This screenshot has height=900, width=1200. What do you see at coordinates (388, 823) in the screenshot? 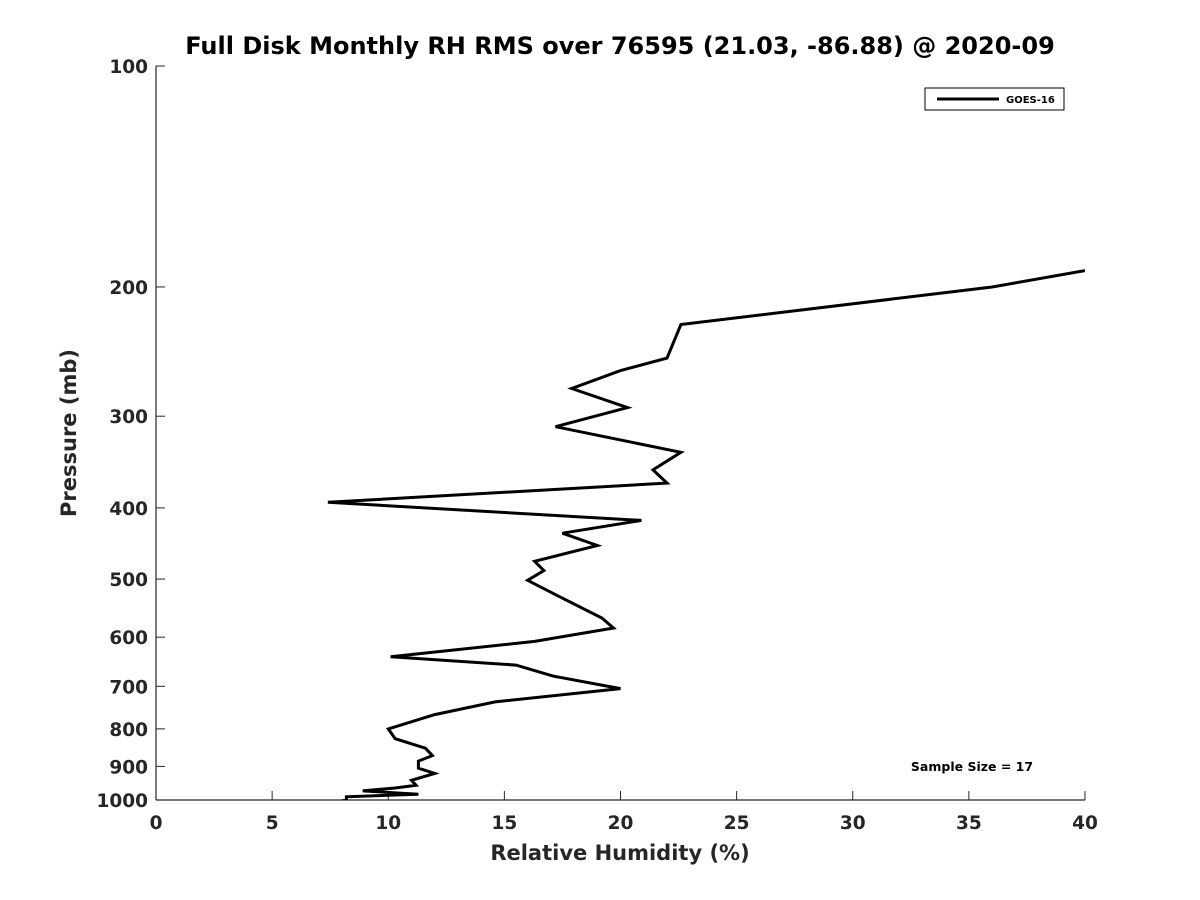
I see `x-tick-label: 10` at bounding box center [388, 823].